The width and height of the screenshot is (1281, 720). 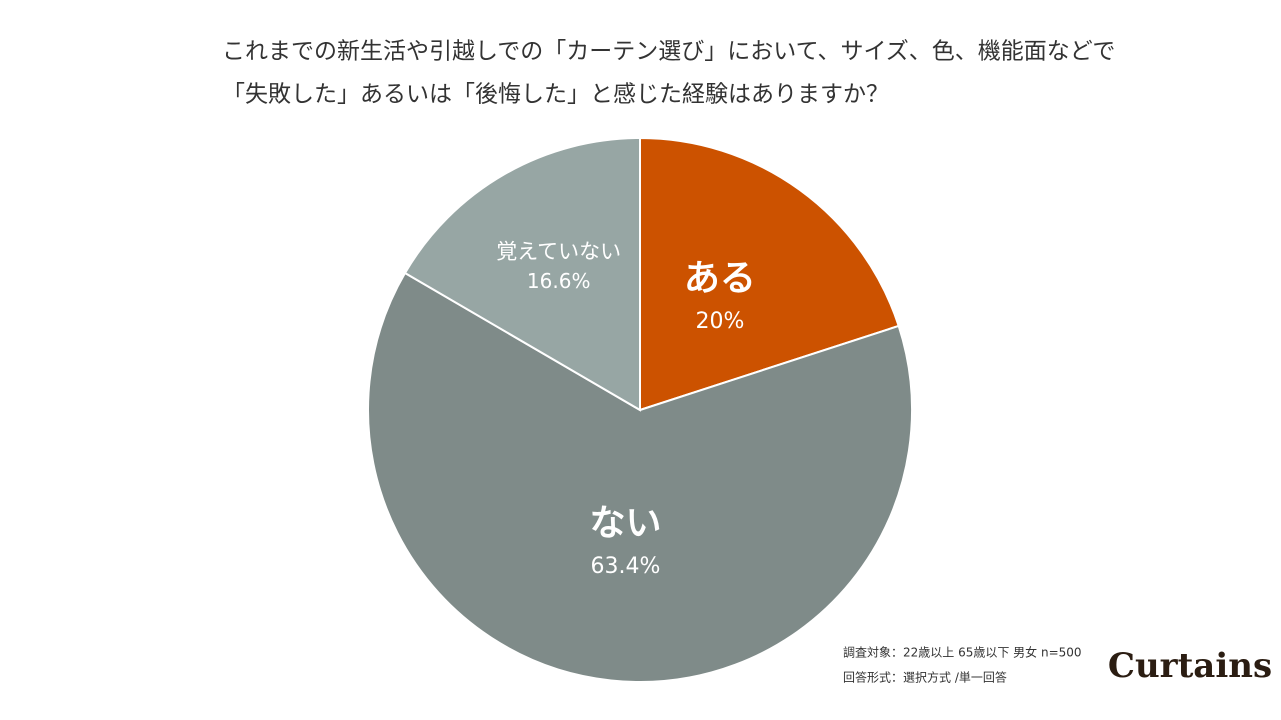 What do you see at coordinates (555, 95) in the screenshot?
I see `chart-title: 「失敗した」あるいは「後悔した」と感じた経験はありますか？` at bounding box center [555, 95].